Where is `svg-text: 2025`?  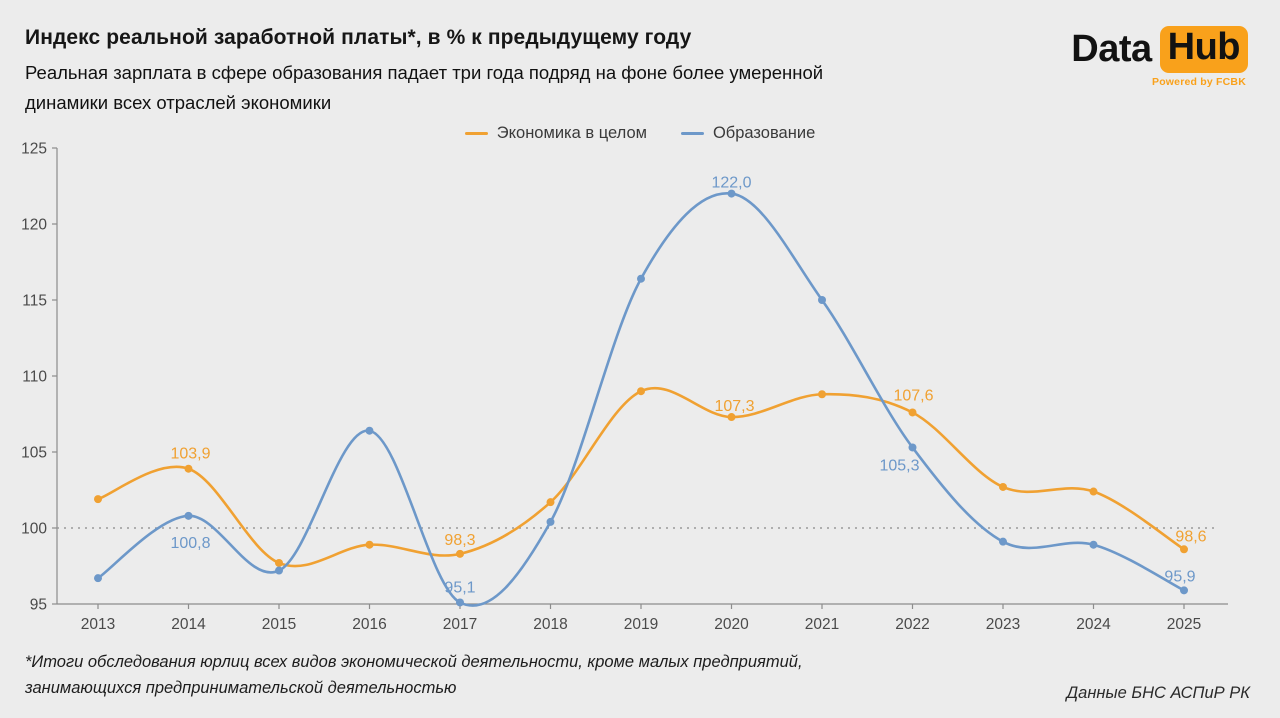 svg-text: 2025 is located at coordinates (1184, 624).